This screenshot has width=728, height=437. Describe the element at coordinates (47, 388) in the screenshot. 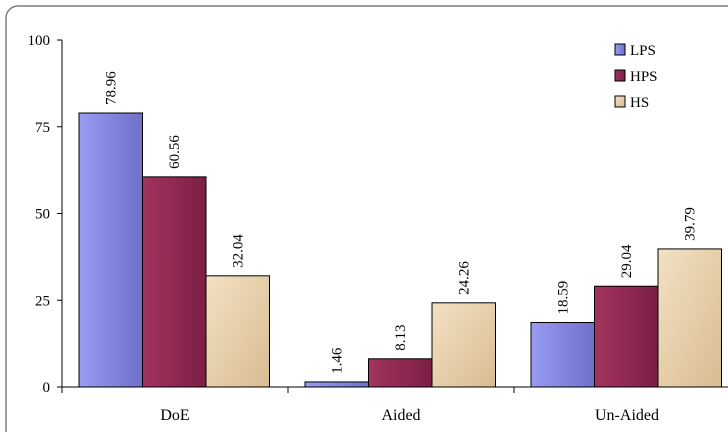

I see `y-tick-label: 0` at that location.